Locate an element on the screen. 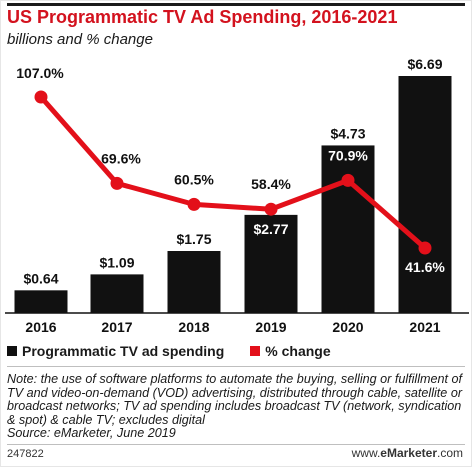 The image size is (472, 467). chart-legend: Programmatic TV ad spending % change is located at coordinates (182, 351).